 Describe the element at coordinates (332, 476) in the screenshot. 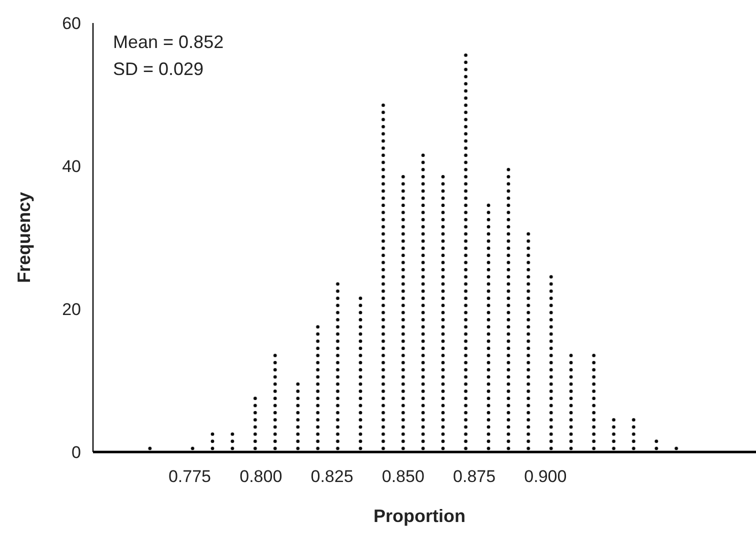

I see `x-tick-label: 0.825` at that location.